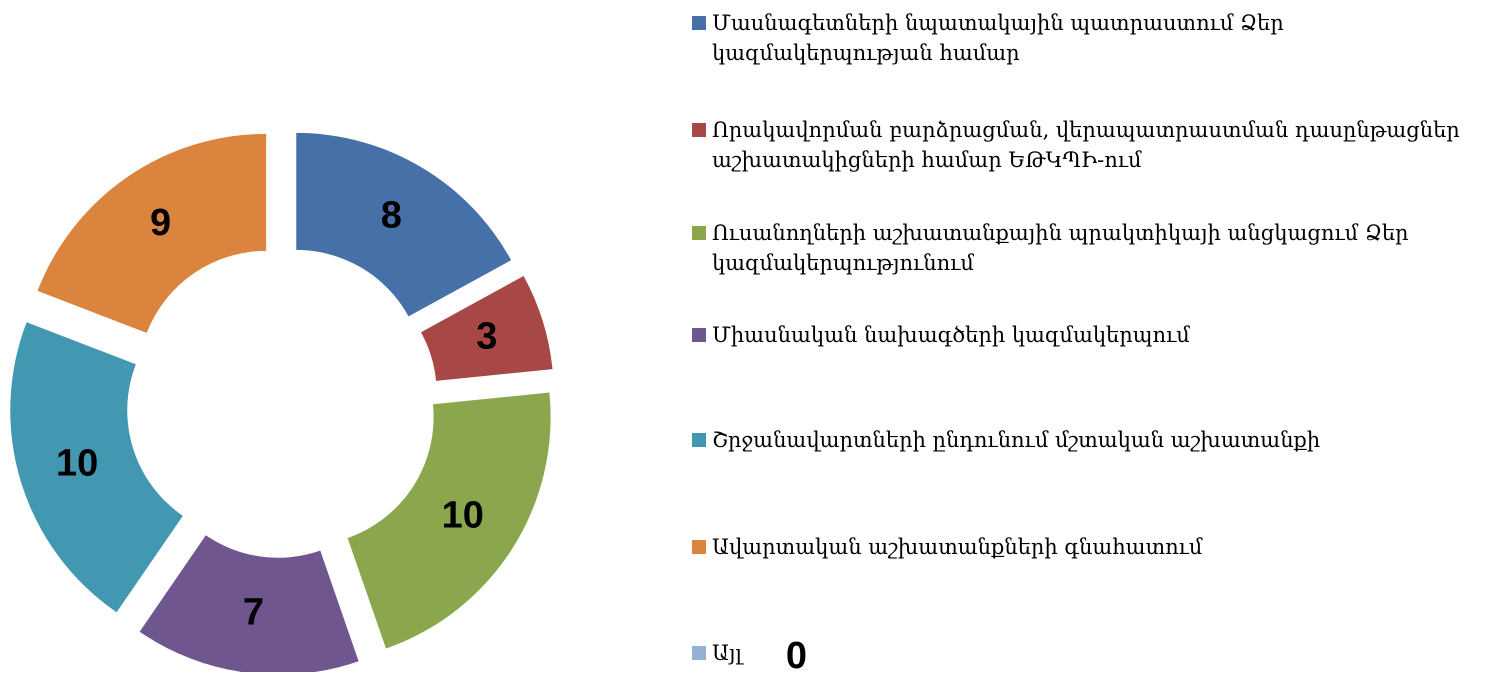 The image size is (1491, 677). What do you see at coordinates (1089, 656) in the screenshot?
I see `legend-item: Այլ 0` at bounding box center [1089, 656].